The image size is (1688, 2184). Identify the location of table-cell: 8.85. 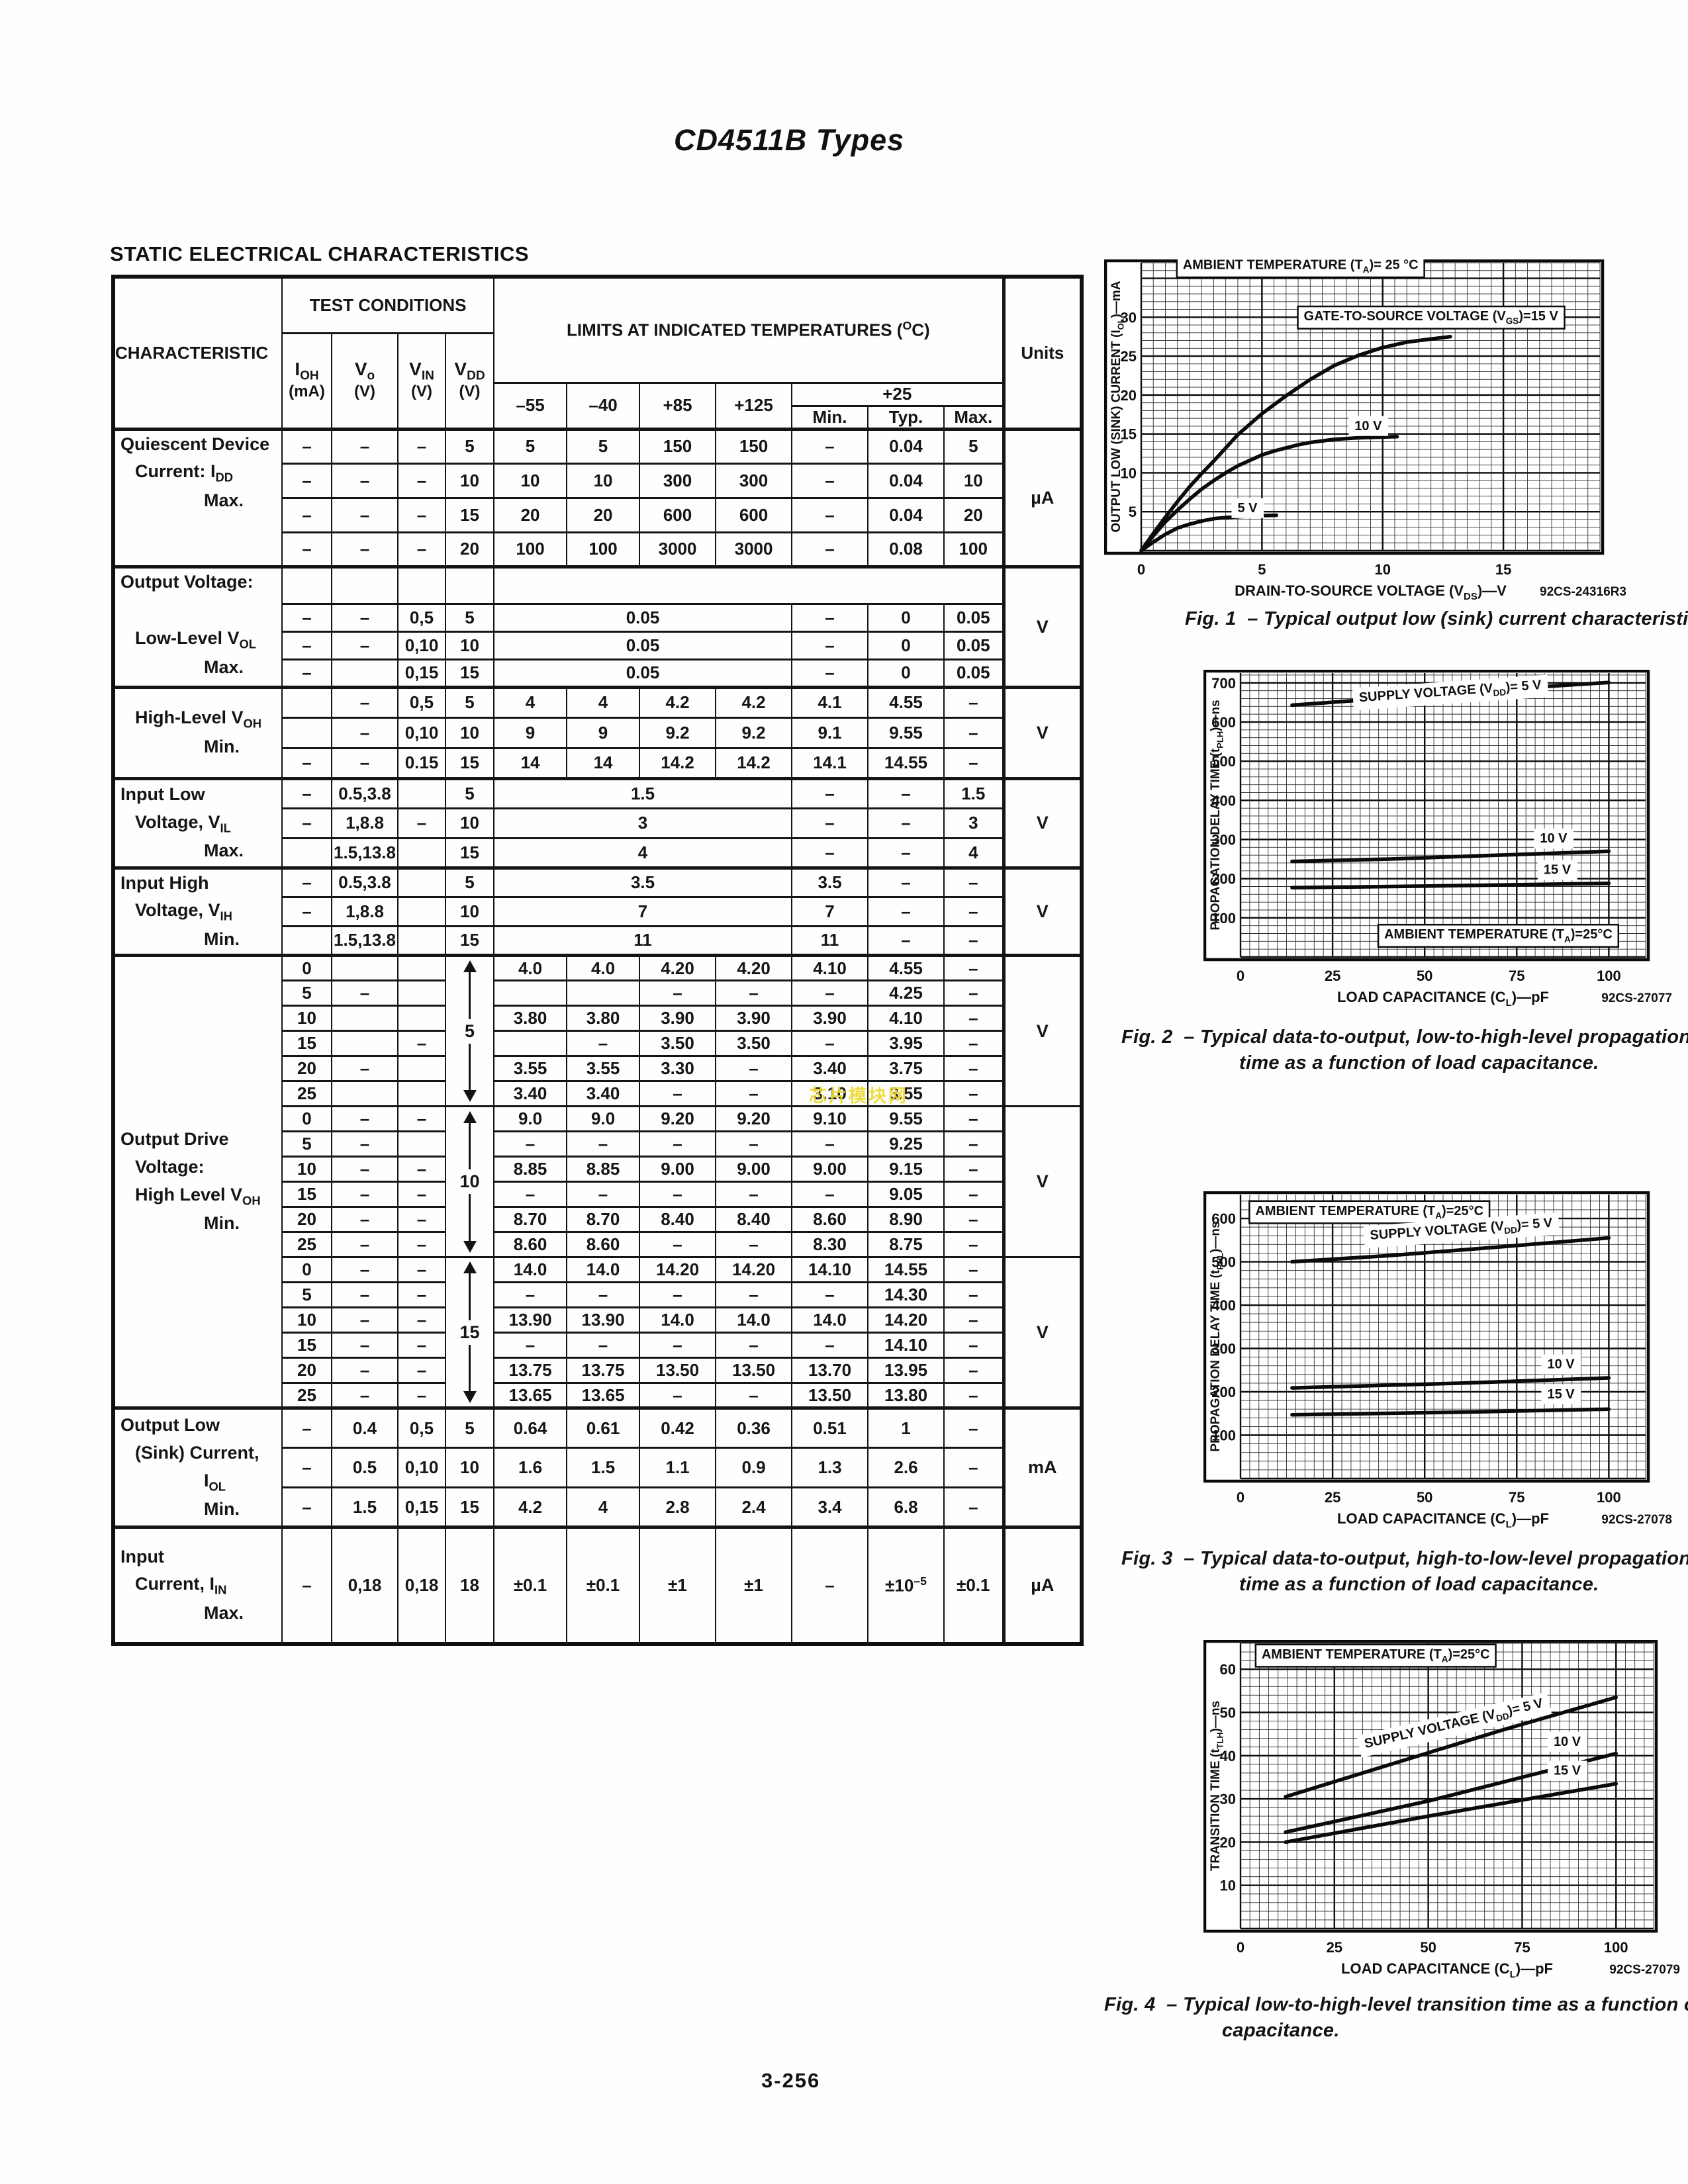
(530, 1169).